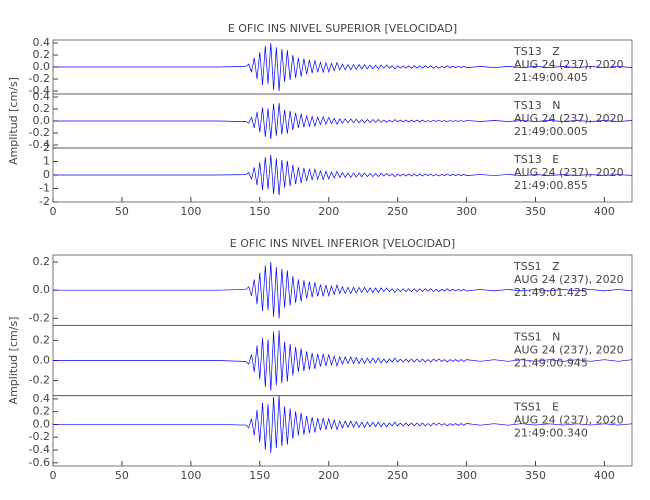 This screenshot has height=500, width=650. I want to click on y-tick-label: 2, so click(46, 147).